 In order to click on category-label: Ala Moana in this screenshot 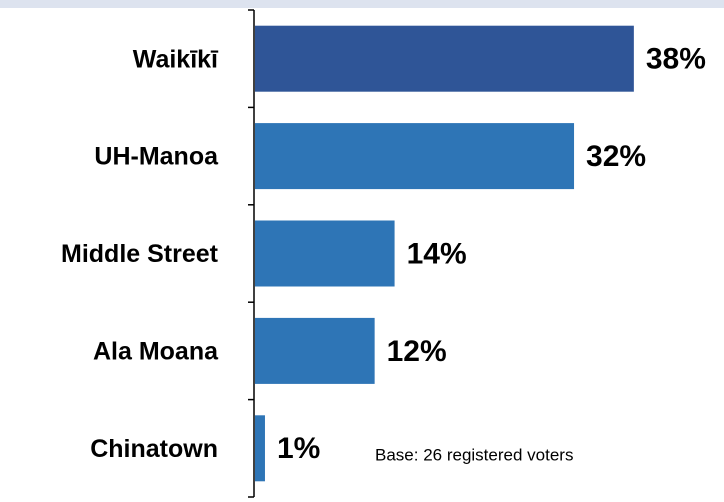, I will do `click(156, 352)`.